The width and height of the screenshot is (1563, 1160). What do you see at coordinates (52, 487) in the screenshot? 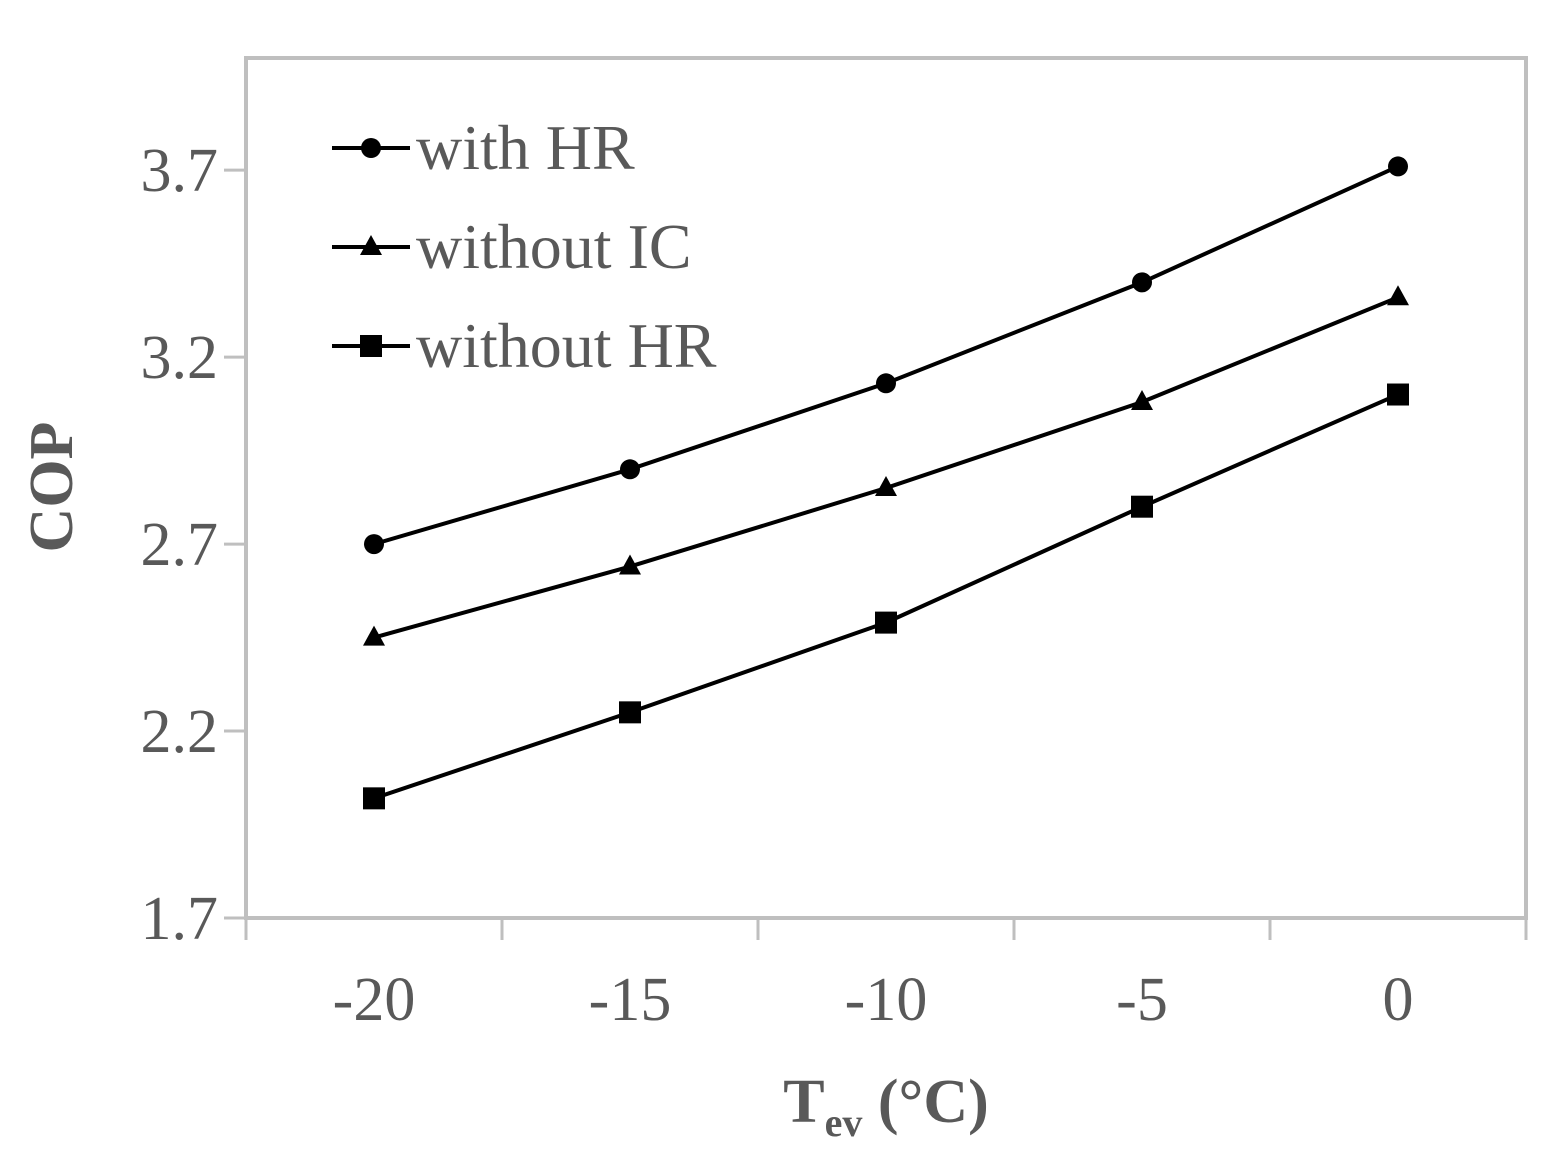
I see `y-axis-title: COP` at bounding box center [52, 487].